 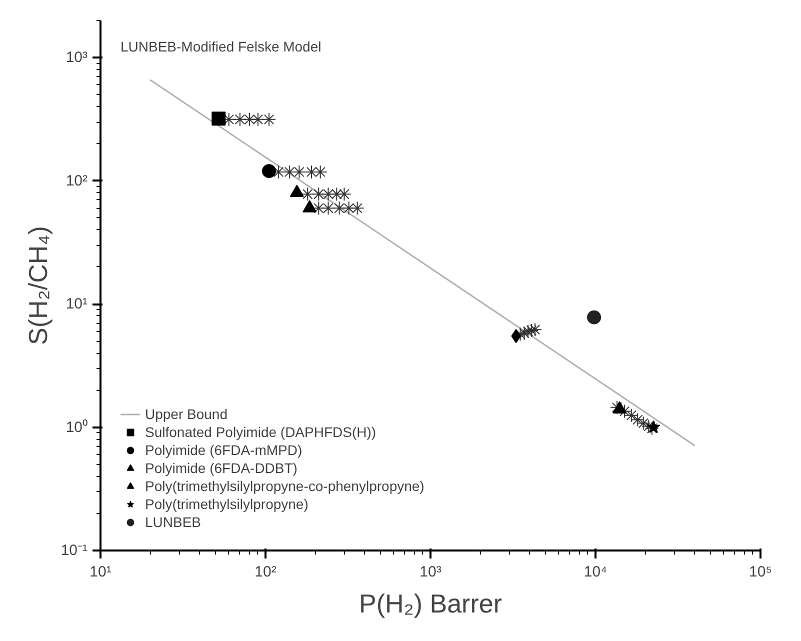 What do you see at coordinates (101, 572) in the screenshot?
I see `x-tick-label: 10¹` at bounding box center [101, 572].